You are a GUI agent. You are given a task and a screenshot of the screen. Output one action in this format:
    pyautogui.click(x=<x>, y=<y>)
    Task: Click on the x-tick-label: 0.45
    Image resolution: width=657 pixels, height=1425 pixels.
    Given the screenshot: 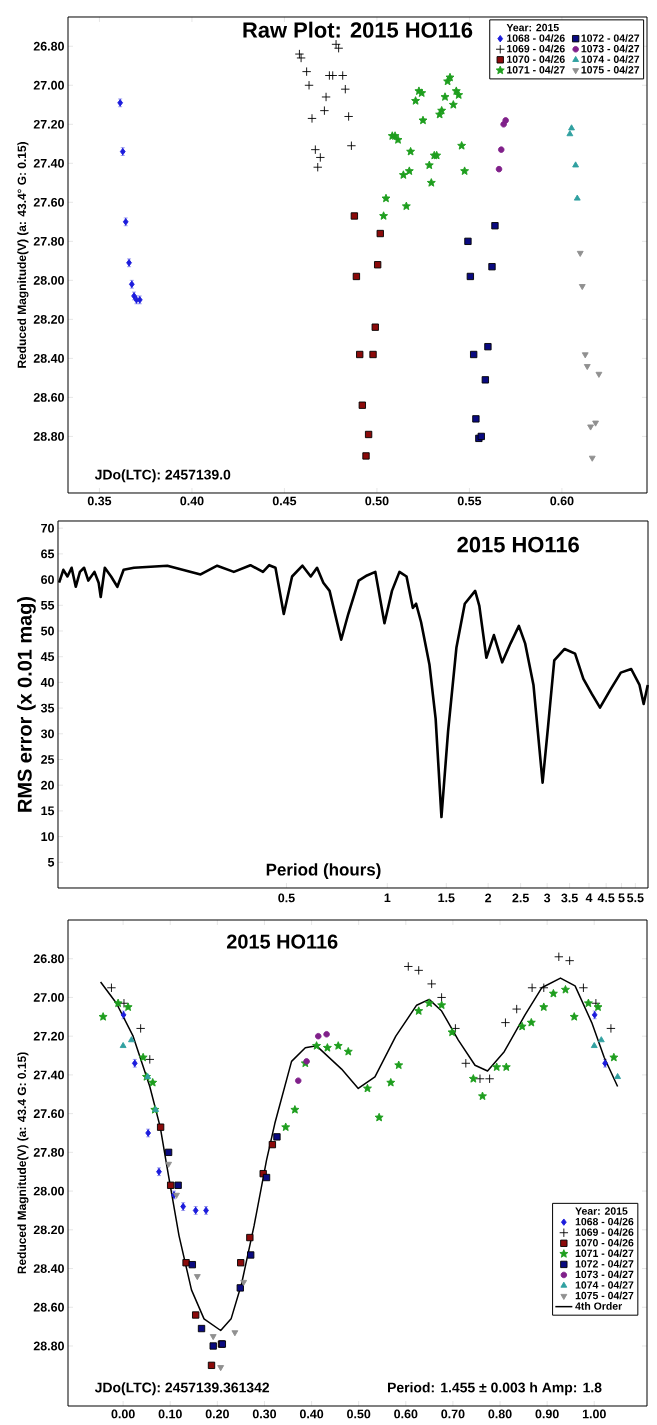 What is the action you would take?
    pyautogui.click(x=284, y=501)
    